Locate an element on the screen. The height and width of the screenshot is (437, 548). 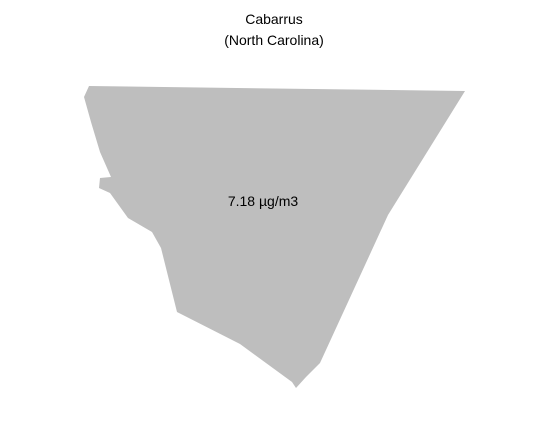
pollution-value-label: 7.18 µg/m3 is located at coordinates (263, 201).